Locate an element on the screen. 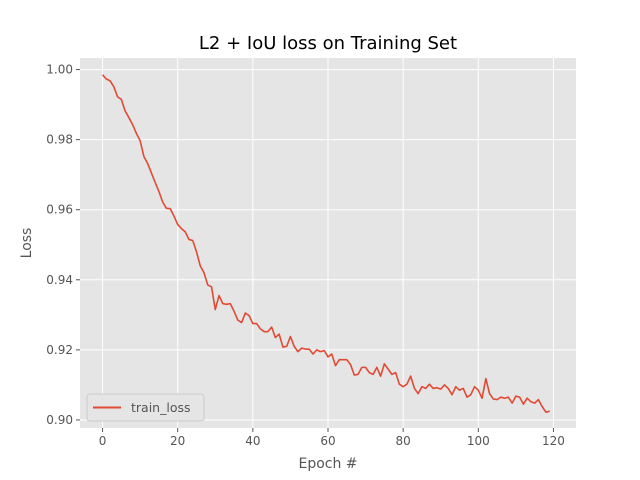 Image resolution: width=640 pixels, height=480 pixels. x-tick-label: 60 is located at coordinates (327, 441).